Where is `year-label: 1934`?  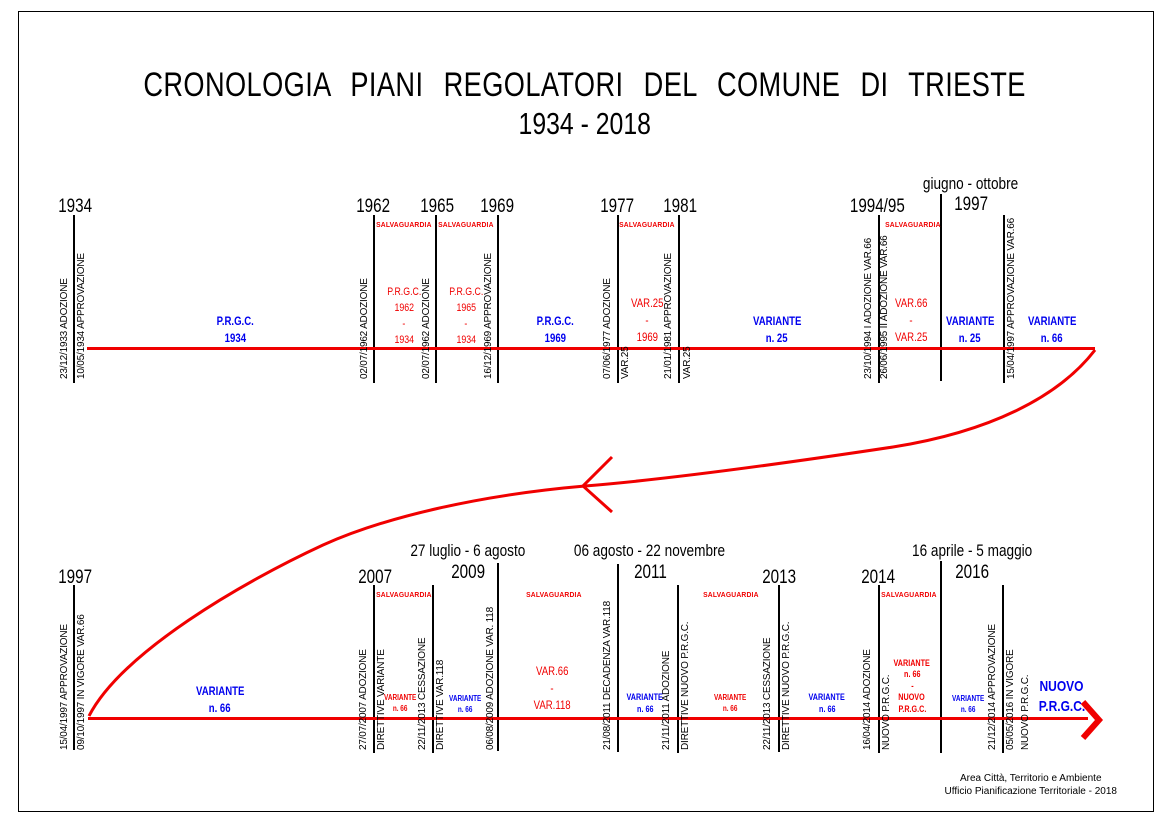 year-label: 1934 is located at coordinates (112, 207).